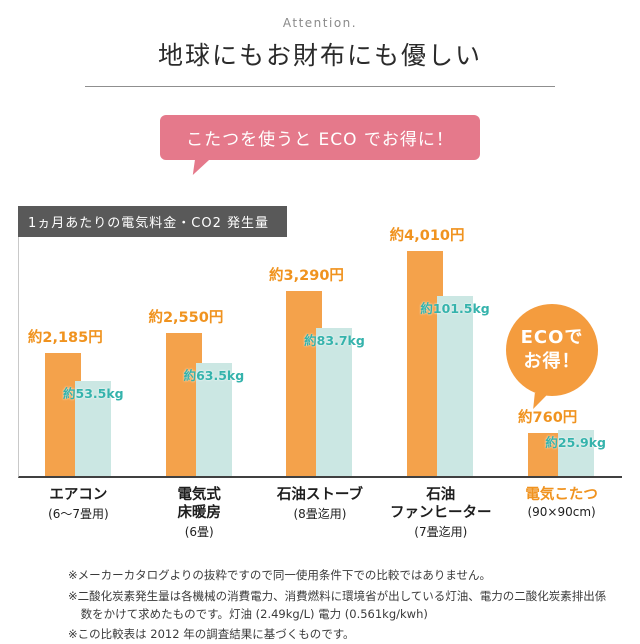  I want to click on category-size: (6〜7畳用), so click(78, 514).